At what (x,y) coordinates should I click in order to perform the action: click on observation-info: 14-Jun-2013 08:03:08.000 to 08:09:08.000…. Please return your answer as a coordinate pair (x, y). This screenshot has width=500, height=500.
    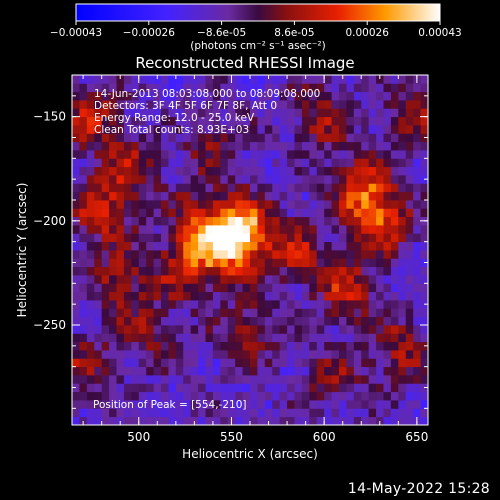
    Looking at the image, I should click on (207, 112).